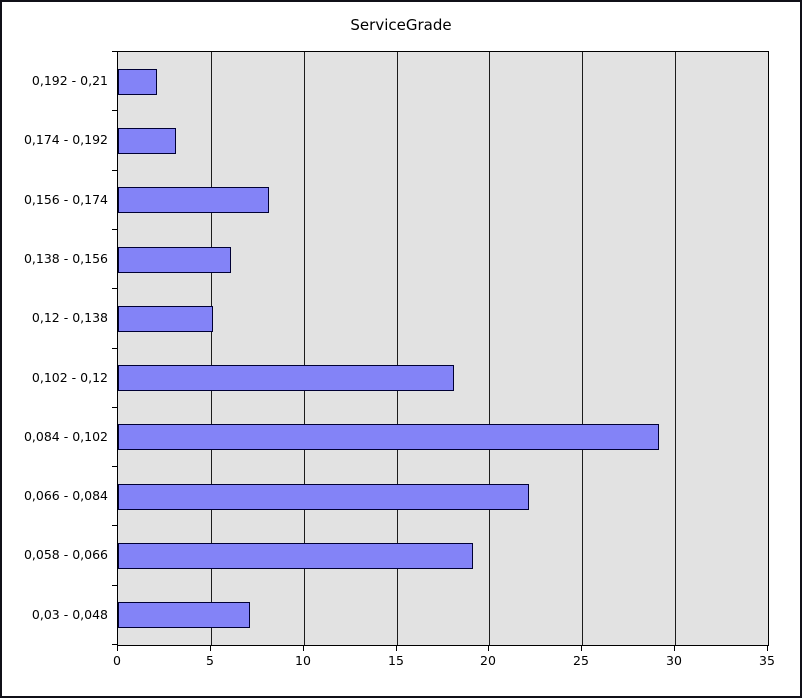 This screenshot has height=698, width=802. Describe the element at coordinates (69, 80) in the screenshot. I see `y-axis-label: 0,192 - 0,21` at that location.